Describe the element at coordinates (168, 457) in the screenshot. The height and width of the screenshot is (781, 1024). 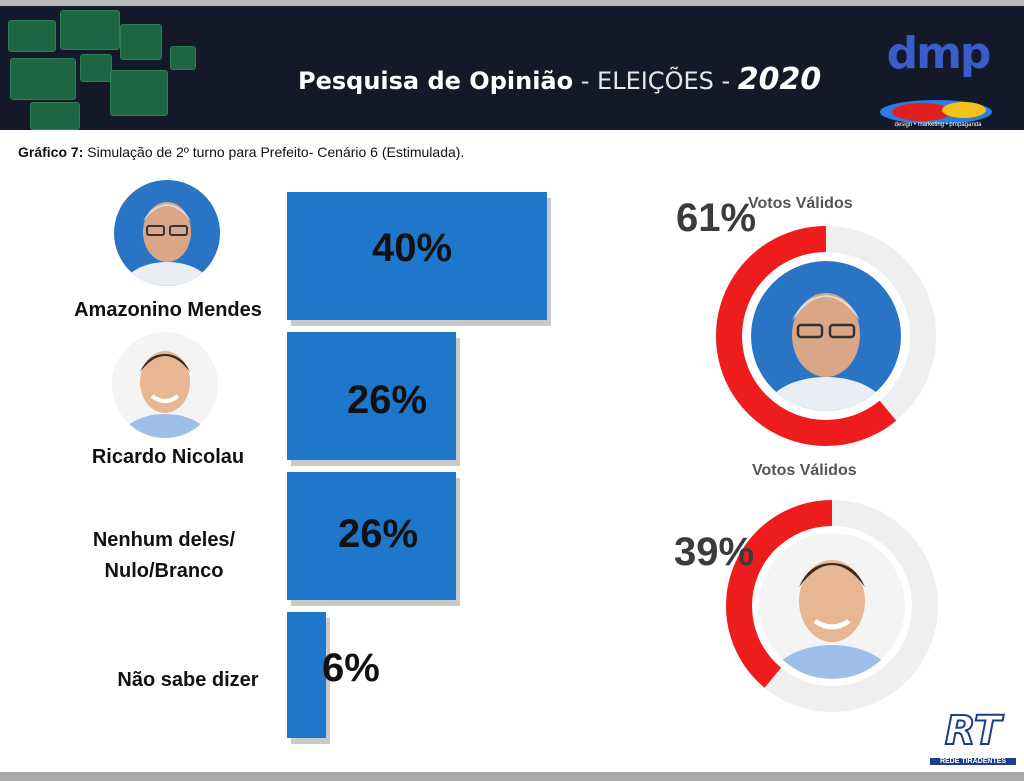
I see `category-label: Ricardo Nicolau` at that location.